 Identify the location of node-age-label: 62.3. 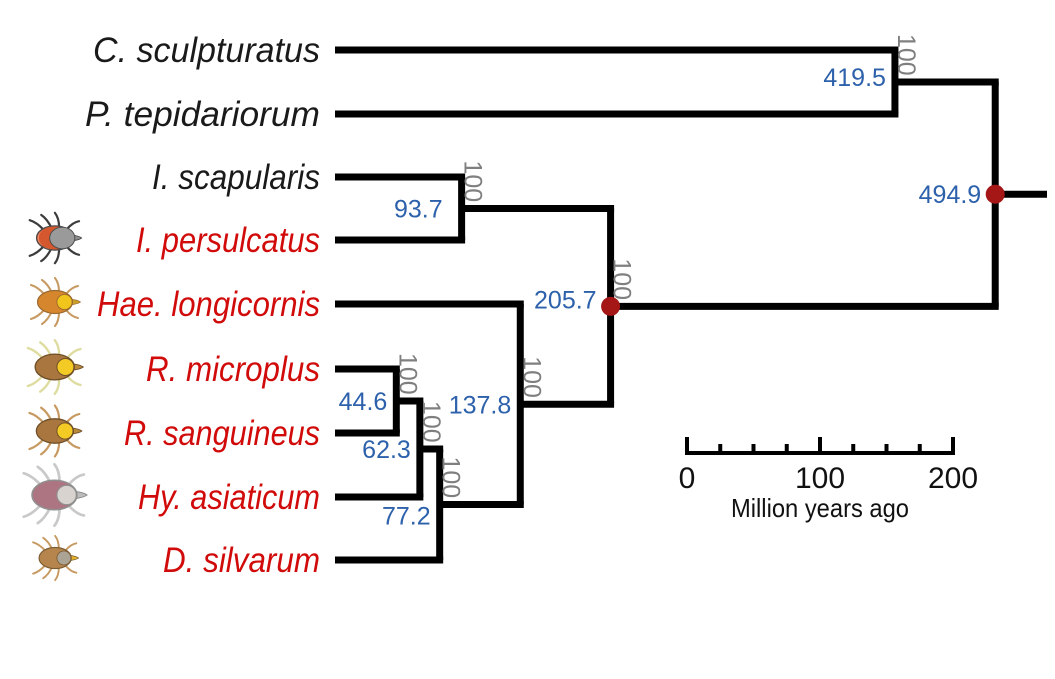
(386, 450).